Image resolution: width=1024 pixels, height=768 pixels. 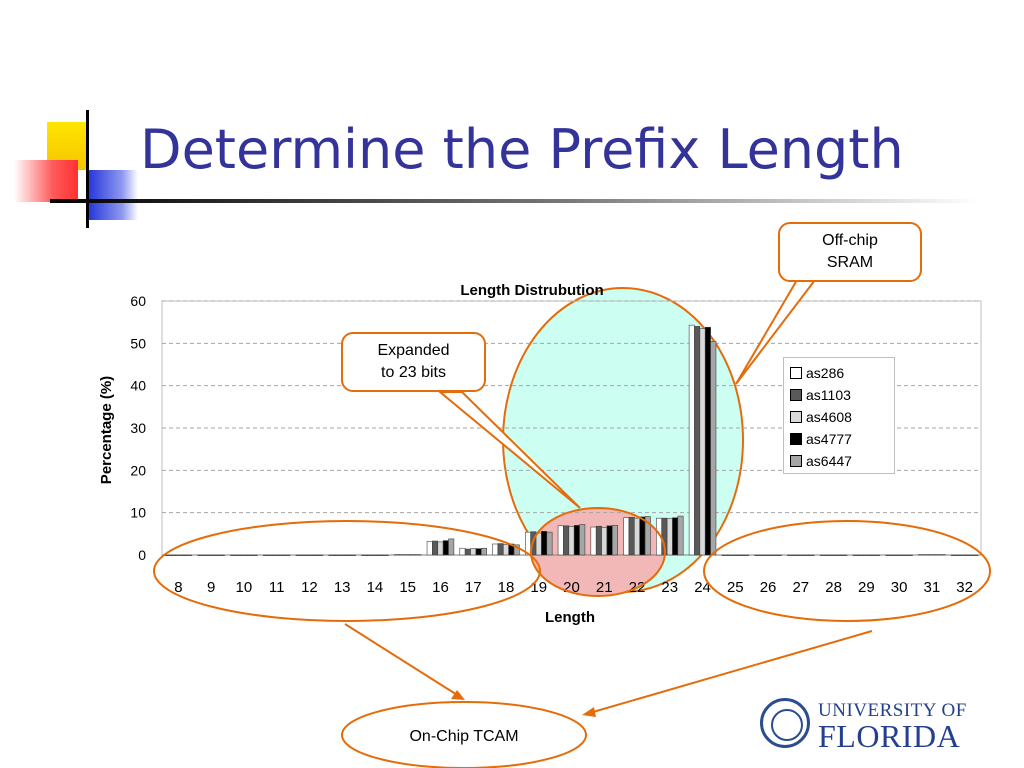 What do you see at coordinates (768, 587) in the screenshot?
I see `x-tick-label: 26` at bounding box center [768, 587].